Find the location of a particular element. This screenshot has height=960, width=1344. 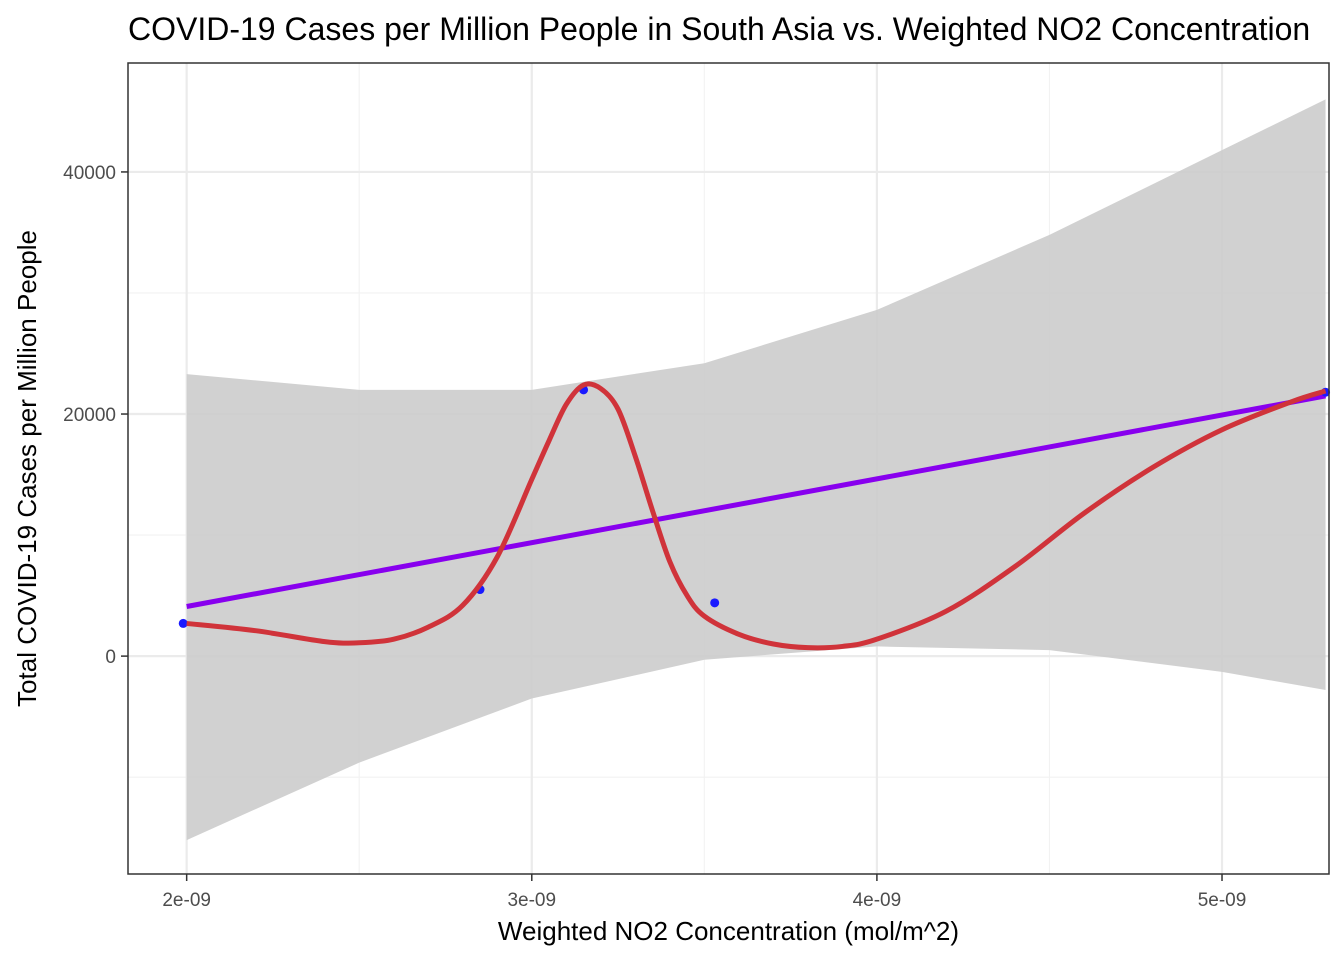

x-tick-label-3: 5e-09 is located at coordinates (1222, 900).